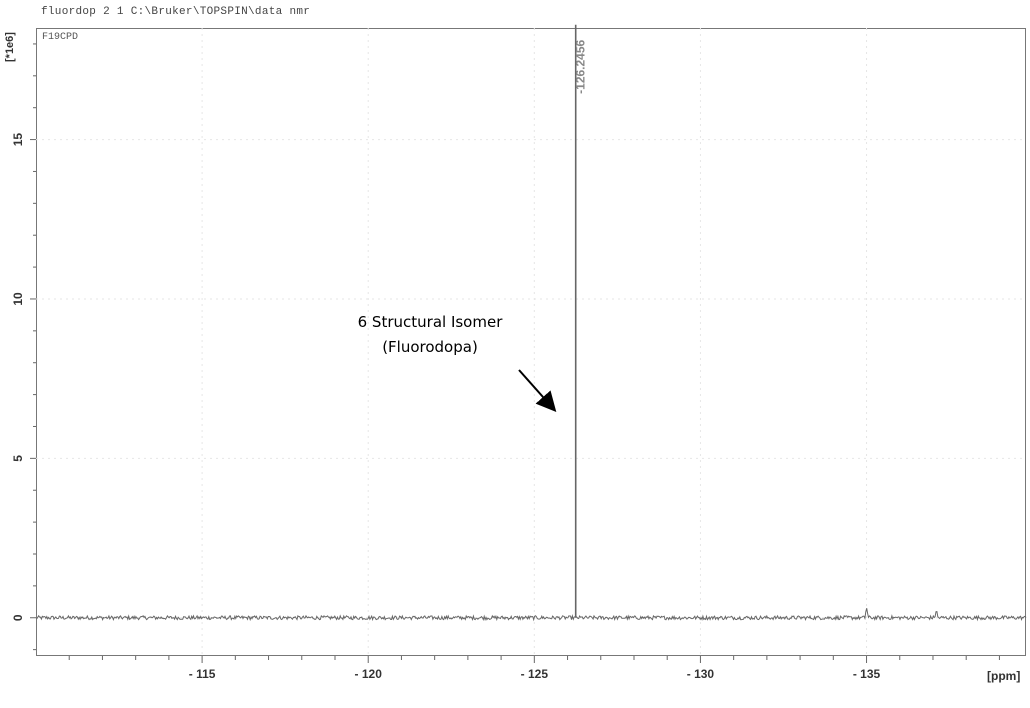  I want to click on x-tick-label: - 120, so click(369, 674).